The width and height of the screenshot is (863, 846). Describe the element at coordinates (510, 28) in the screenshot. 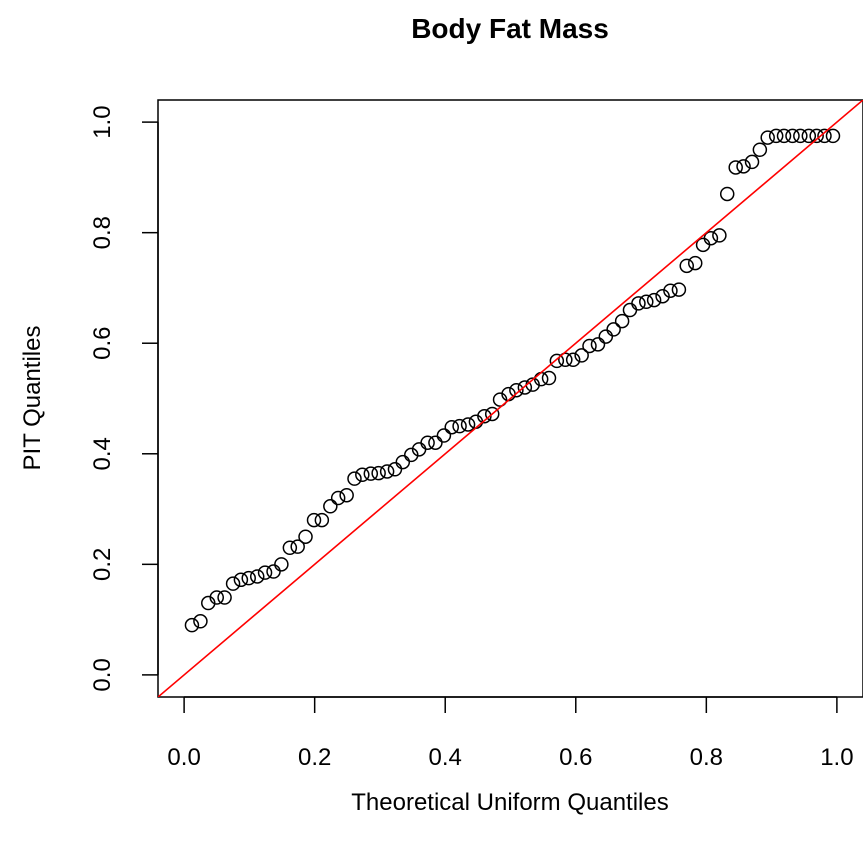

I see `chart-title: Body Fat Mass` at that location.